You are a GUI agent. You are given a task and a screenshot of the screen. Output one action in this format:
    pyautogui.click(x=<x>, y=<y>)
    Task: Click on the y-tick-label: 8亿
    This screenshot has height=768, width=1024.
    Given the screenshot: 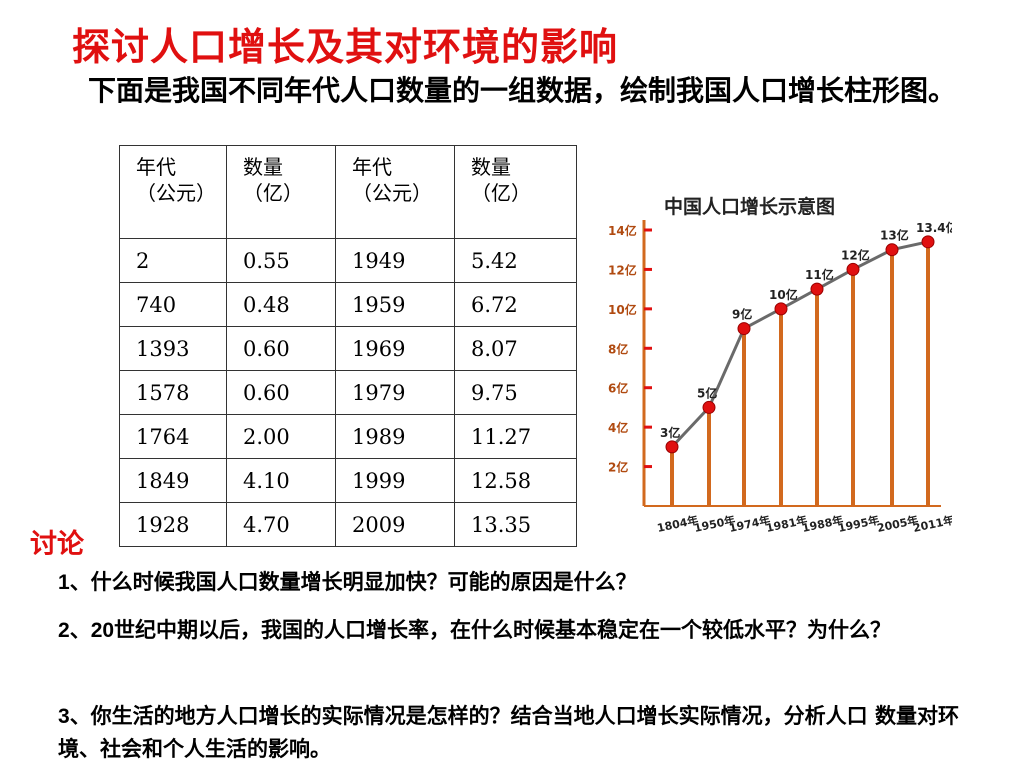 What is the action you would take?
    pyautogui.click(x=618, y=348)
    